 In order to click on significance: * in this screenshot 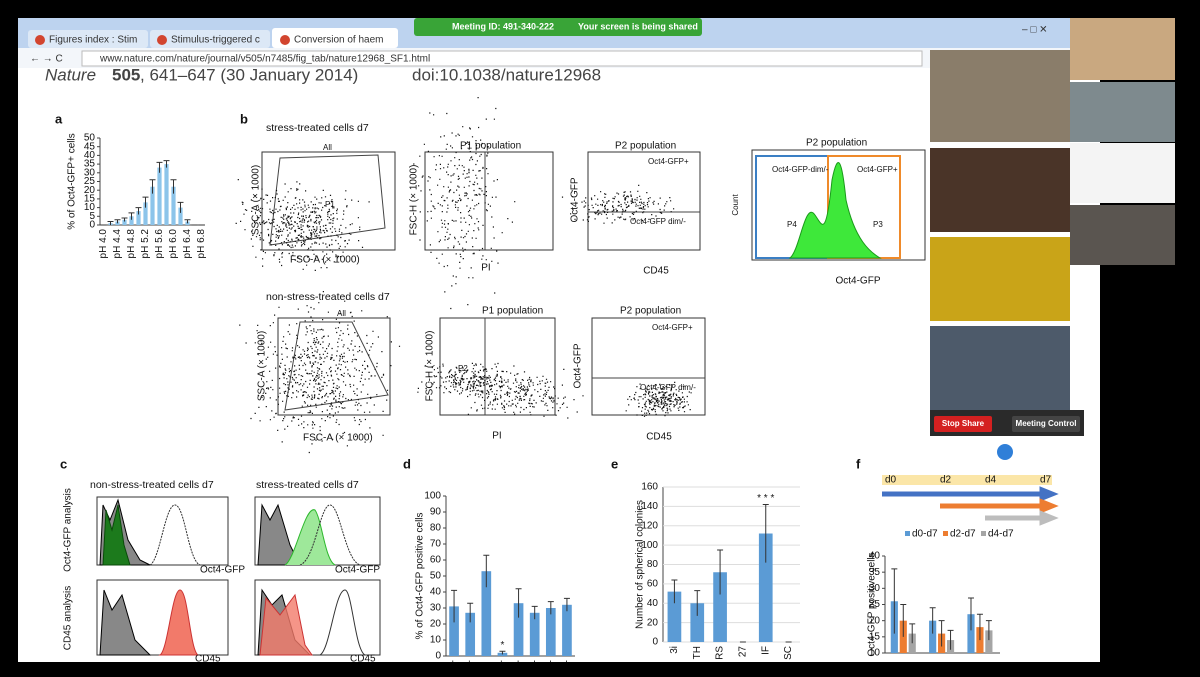, I will do `click(502, 645)`.